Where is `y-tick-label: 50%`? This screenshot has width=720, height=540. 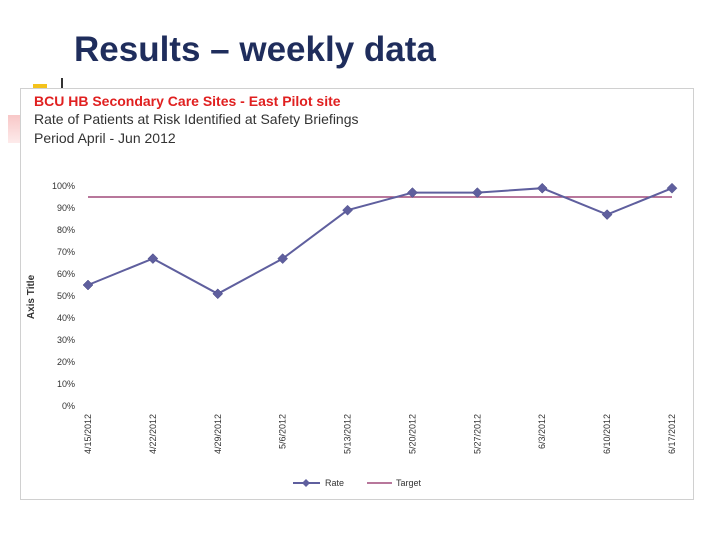
y-tick-label: 50% is located at coordinates (66, 296).